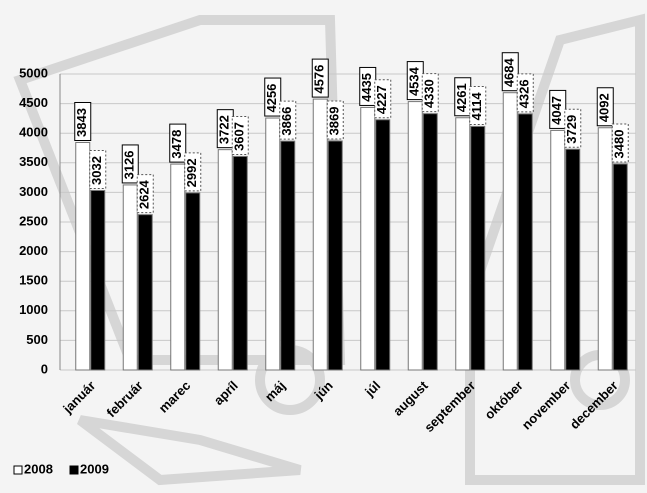 The height and width of the screenshot is (493, 647). Describe the element at coordinates (366, 87) in the screenshot. I see `value-label: 4435` at that location.